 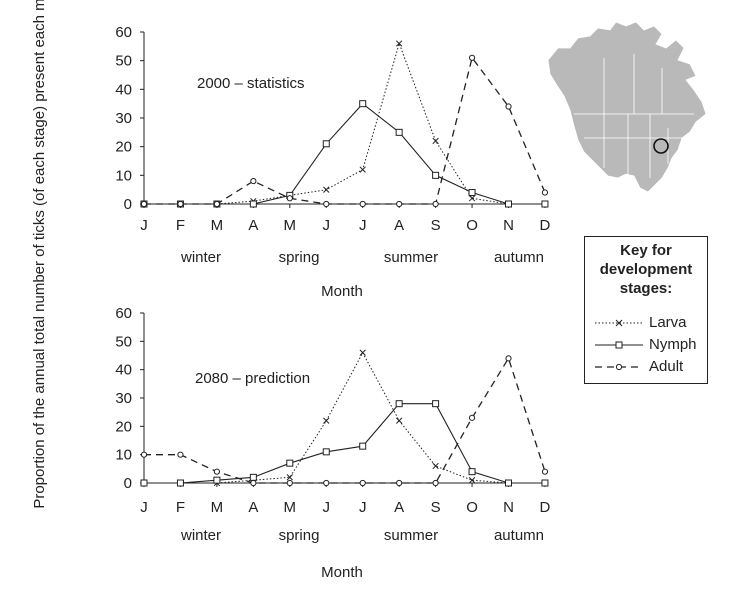 I want to click on legend-swatch-larva, so click(x=619, y=323).